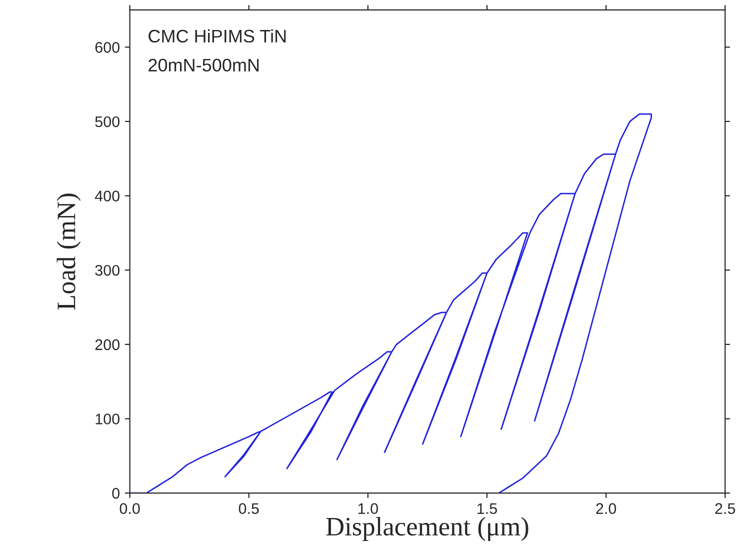  I want to click on annotation: 20mN-500mN, so click(203, 65).